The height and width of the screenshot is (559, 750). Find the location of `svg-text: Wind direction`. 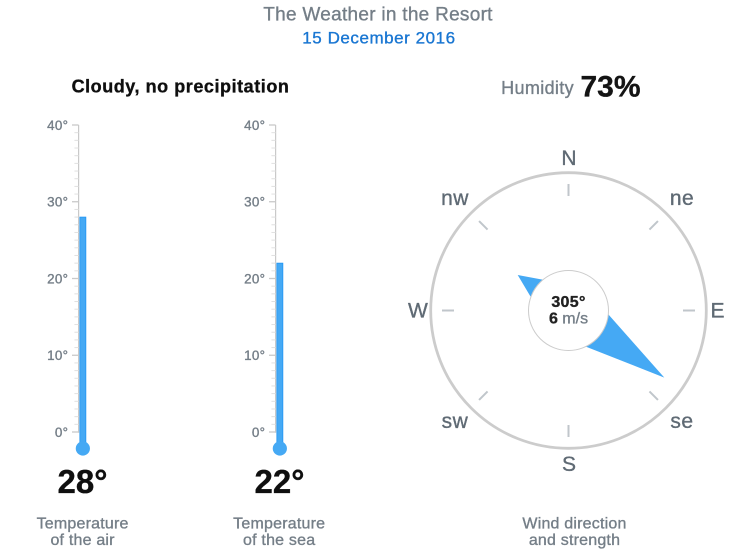

svg-text: Wind direction is located at coordinates (574, 524).